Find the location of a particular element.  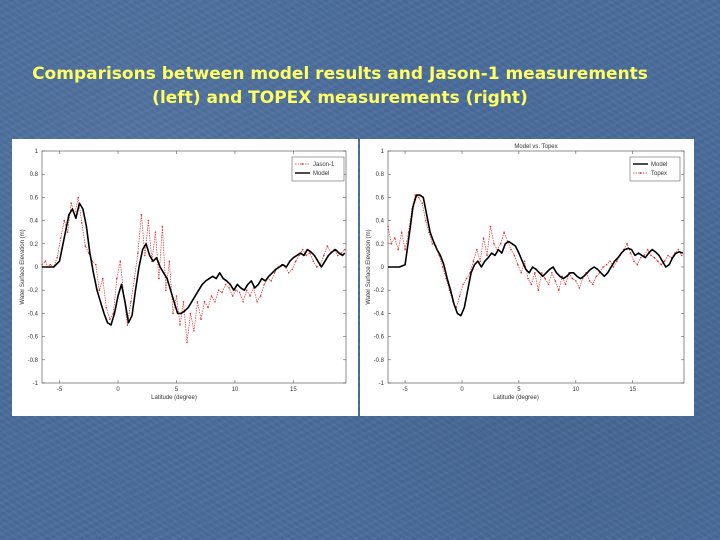

x-tick-label: 15 is located at coordinates (293, 390).